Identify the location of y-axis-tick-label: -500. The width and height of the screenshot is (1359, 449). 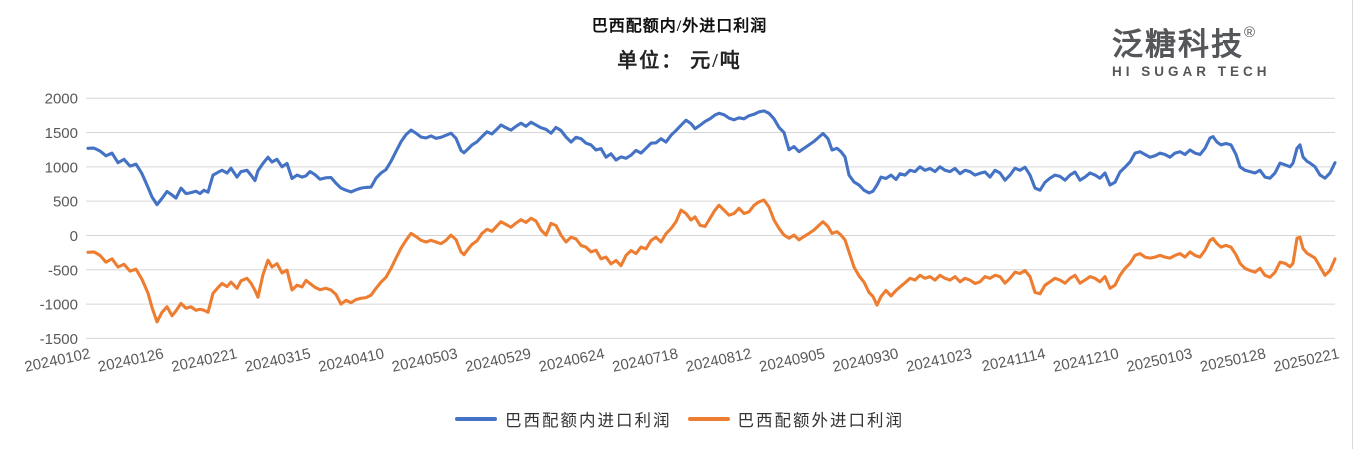
(63, 270).